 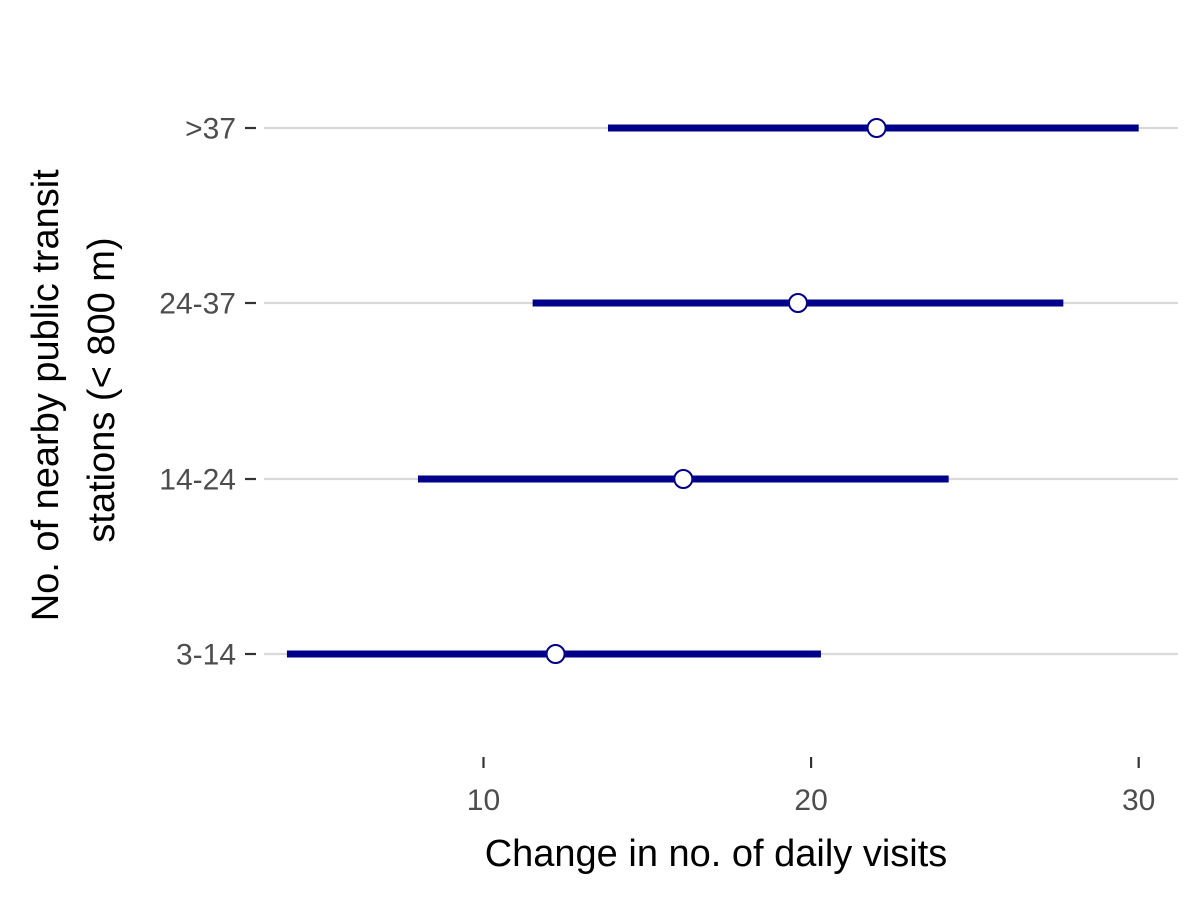 What do you see at coordinates (810, 800) in the screenshot?
I see `x-tick-label-1: 20` at bounding box center [810, 800].